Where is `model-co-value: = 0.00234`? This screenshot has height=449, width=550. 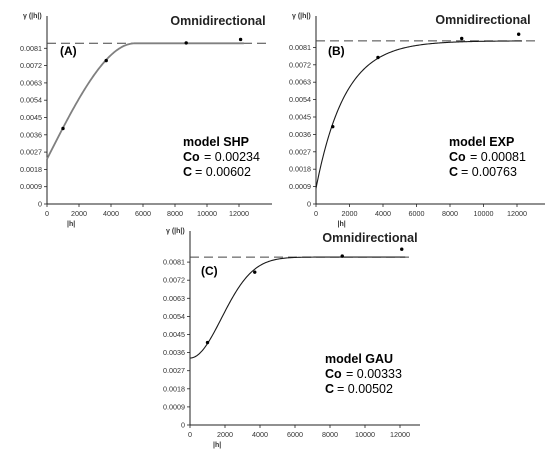 model-co-value: = 0.00234 is located at coordinates (232, 157).